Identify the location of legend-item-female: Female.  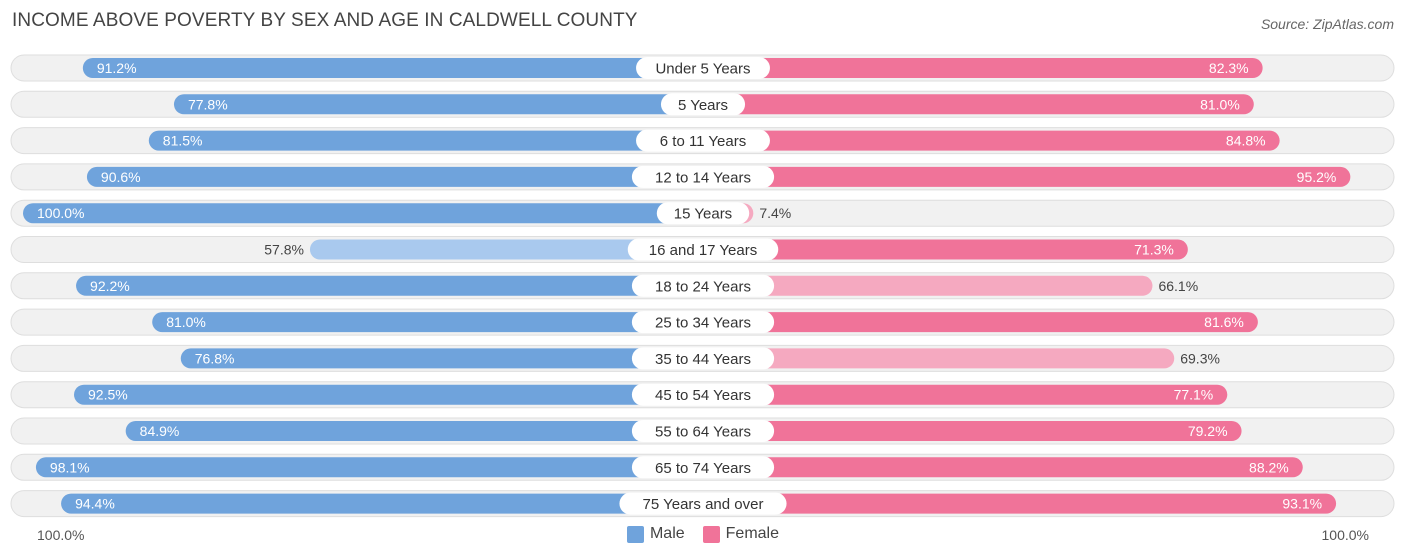
(741, 534).